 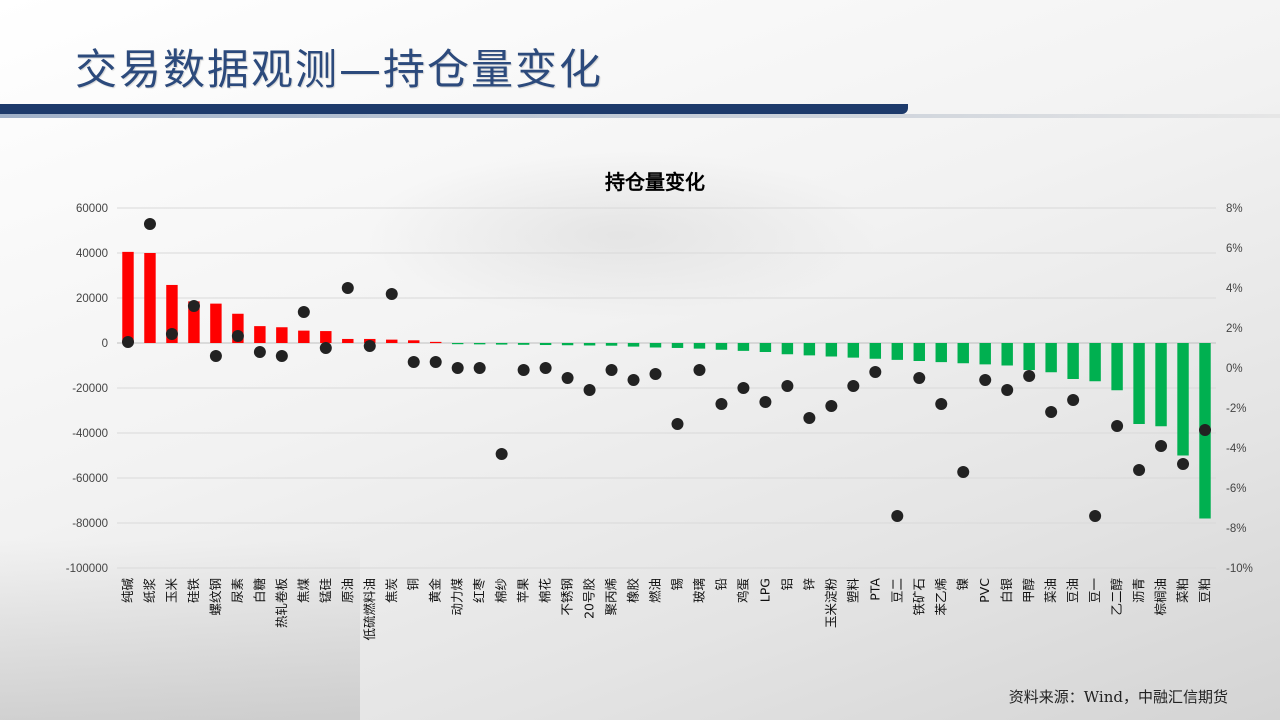 I want to click on category-label: 焦炭, so click(x=391, y=590).